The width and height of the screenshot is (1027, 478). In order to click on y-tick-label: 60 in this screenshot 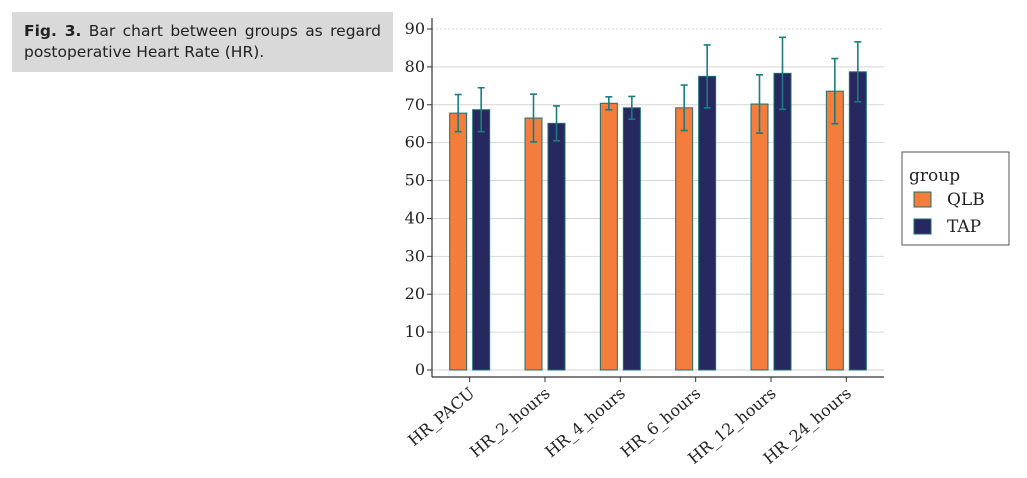, I will do `click(415, 142)`.